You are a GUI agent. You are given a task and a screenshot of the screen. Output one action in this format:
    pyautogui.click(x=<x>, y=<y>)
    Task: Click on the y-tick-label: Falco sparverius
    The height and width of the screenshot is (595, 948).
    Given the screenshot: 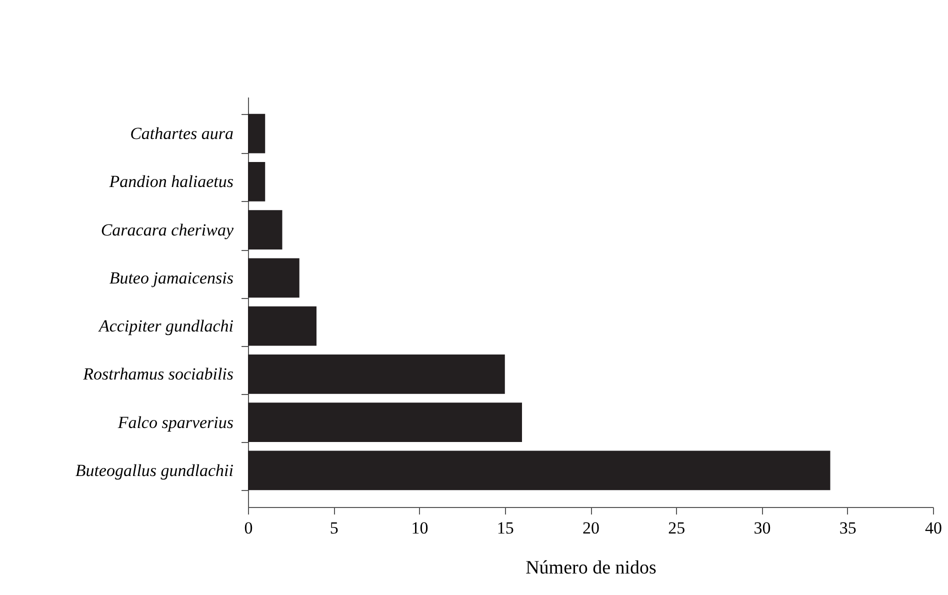 What is the action you would take?
    pyautogui.click(x=175, y=422)
    